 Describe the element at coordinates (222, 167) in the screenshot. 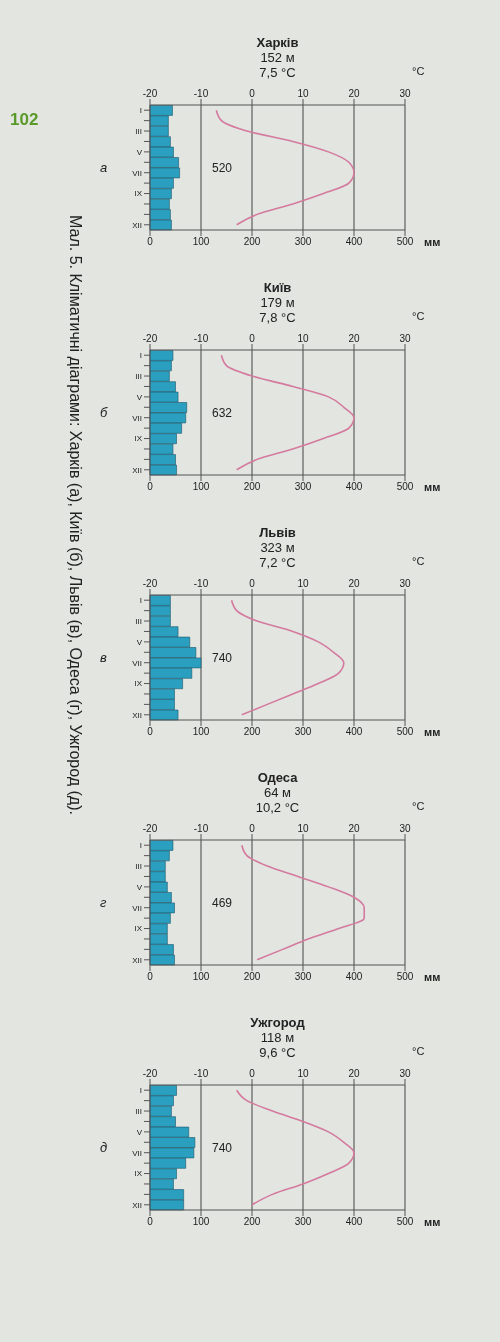

I see `annotation: 520` at that location.